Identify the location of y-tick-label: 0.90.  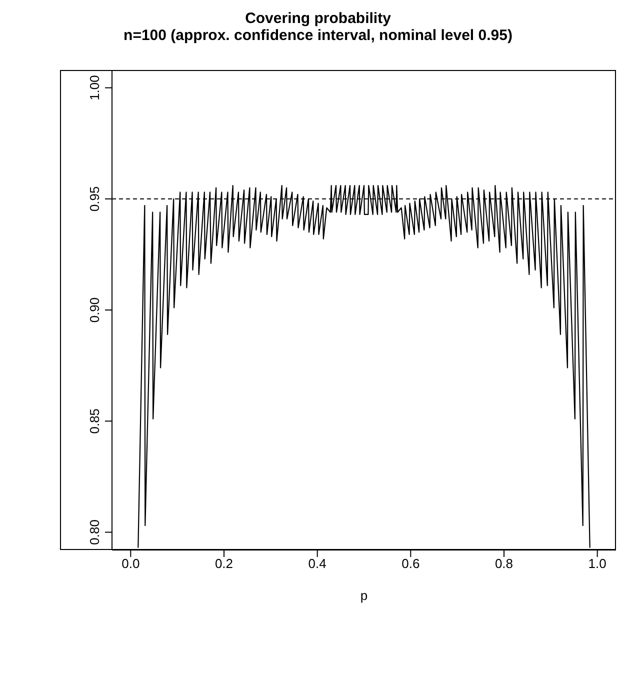
(94, 310).